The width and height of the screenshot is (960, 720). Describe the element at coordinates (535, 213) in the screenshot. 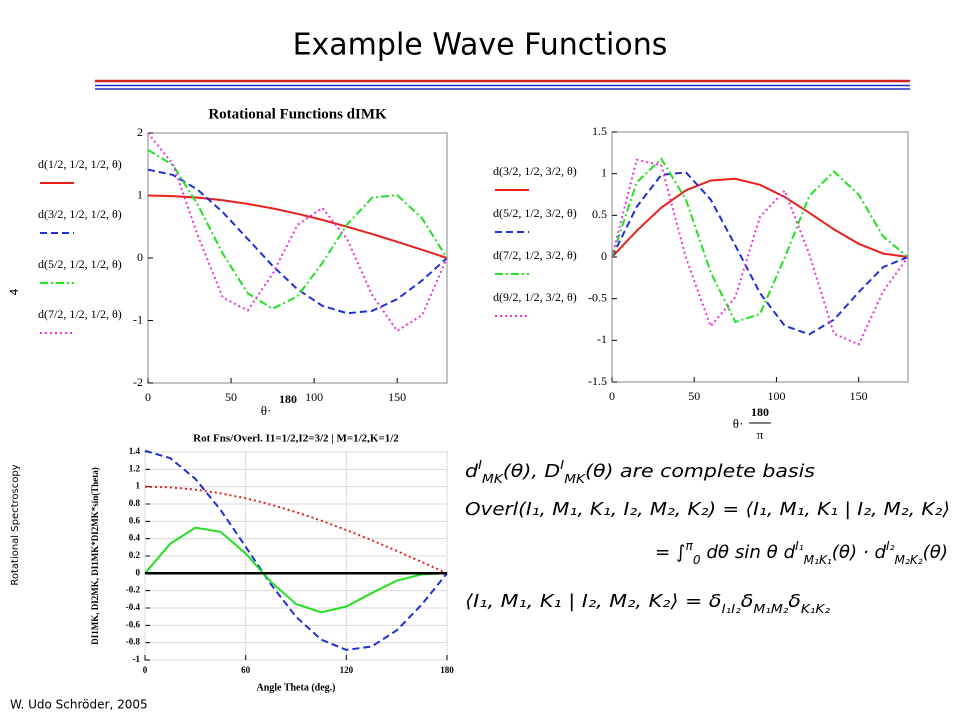

I see `legend-label: d(5/2, 1/2, 3/2, θ)` at that location.